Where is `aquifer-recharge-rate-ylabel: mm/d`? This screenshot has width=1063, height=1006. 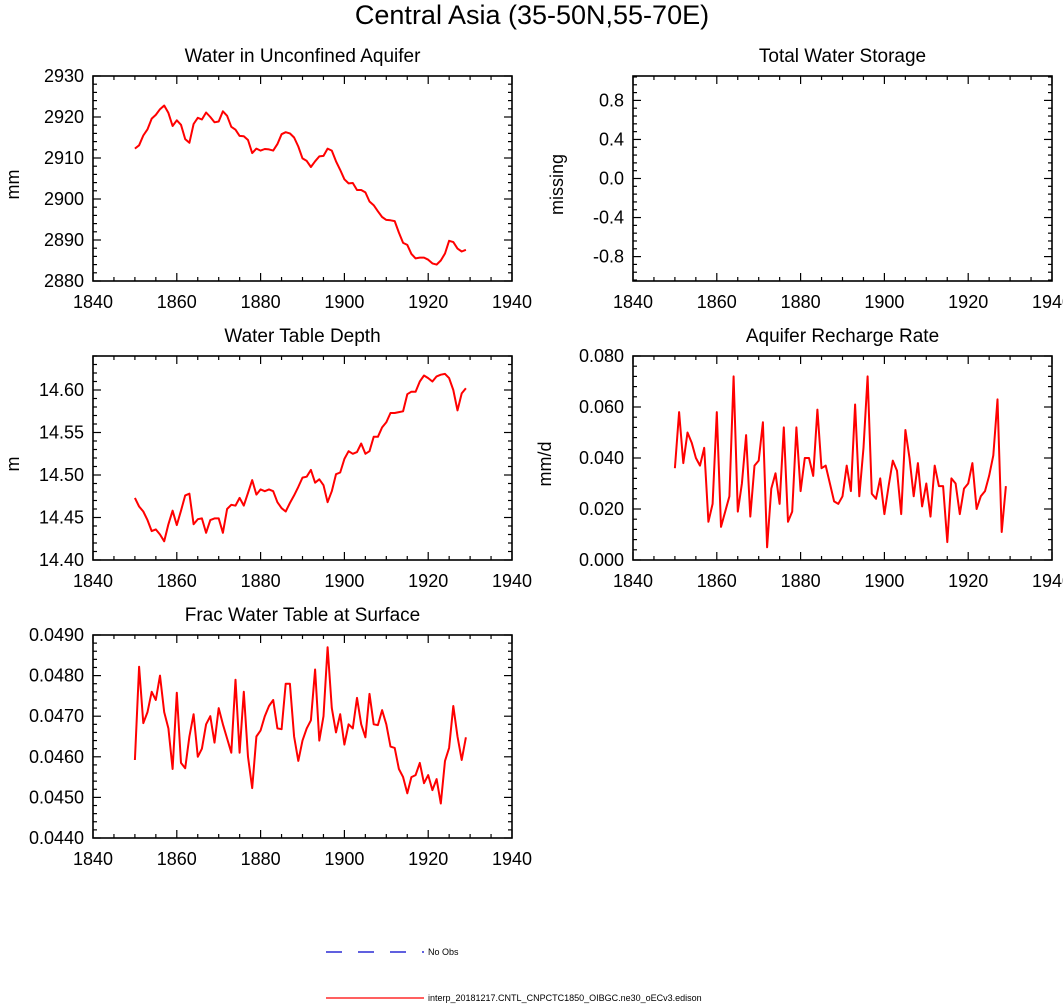
aquifer-recharge-rate-ylabel: mm/d is located at coordinates (545, 464).